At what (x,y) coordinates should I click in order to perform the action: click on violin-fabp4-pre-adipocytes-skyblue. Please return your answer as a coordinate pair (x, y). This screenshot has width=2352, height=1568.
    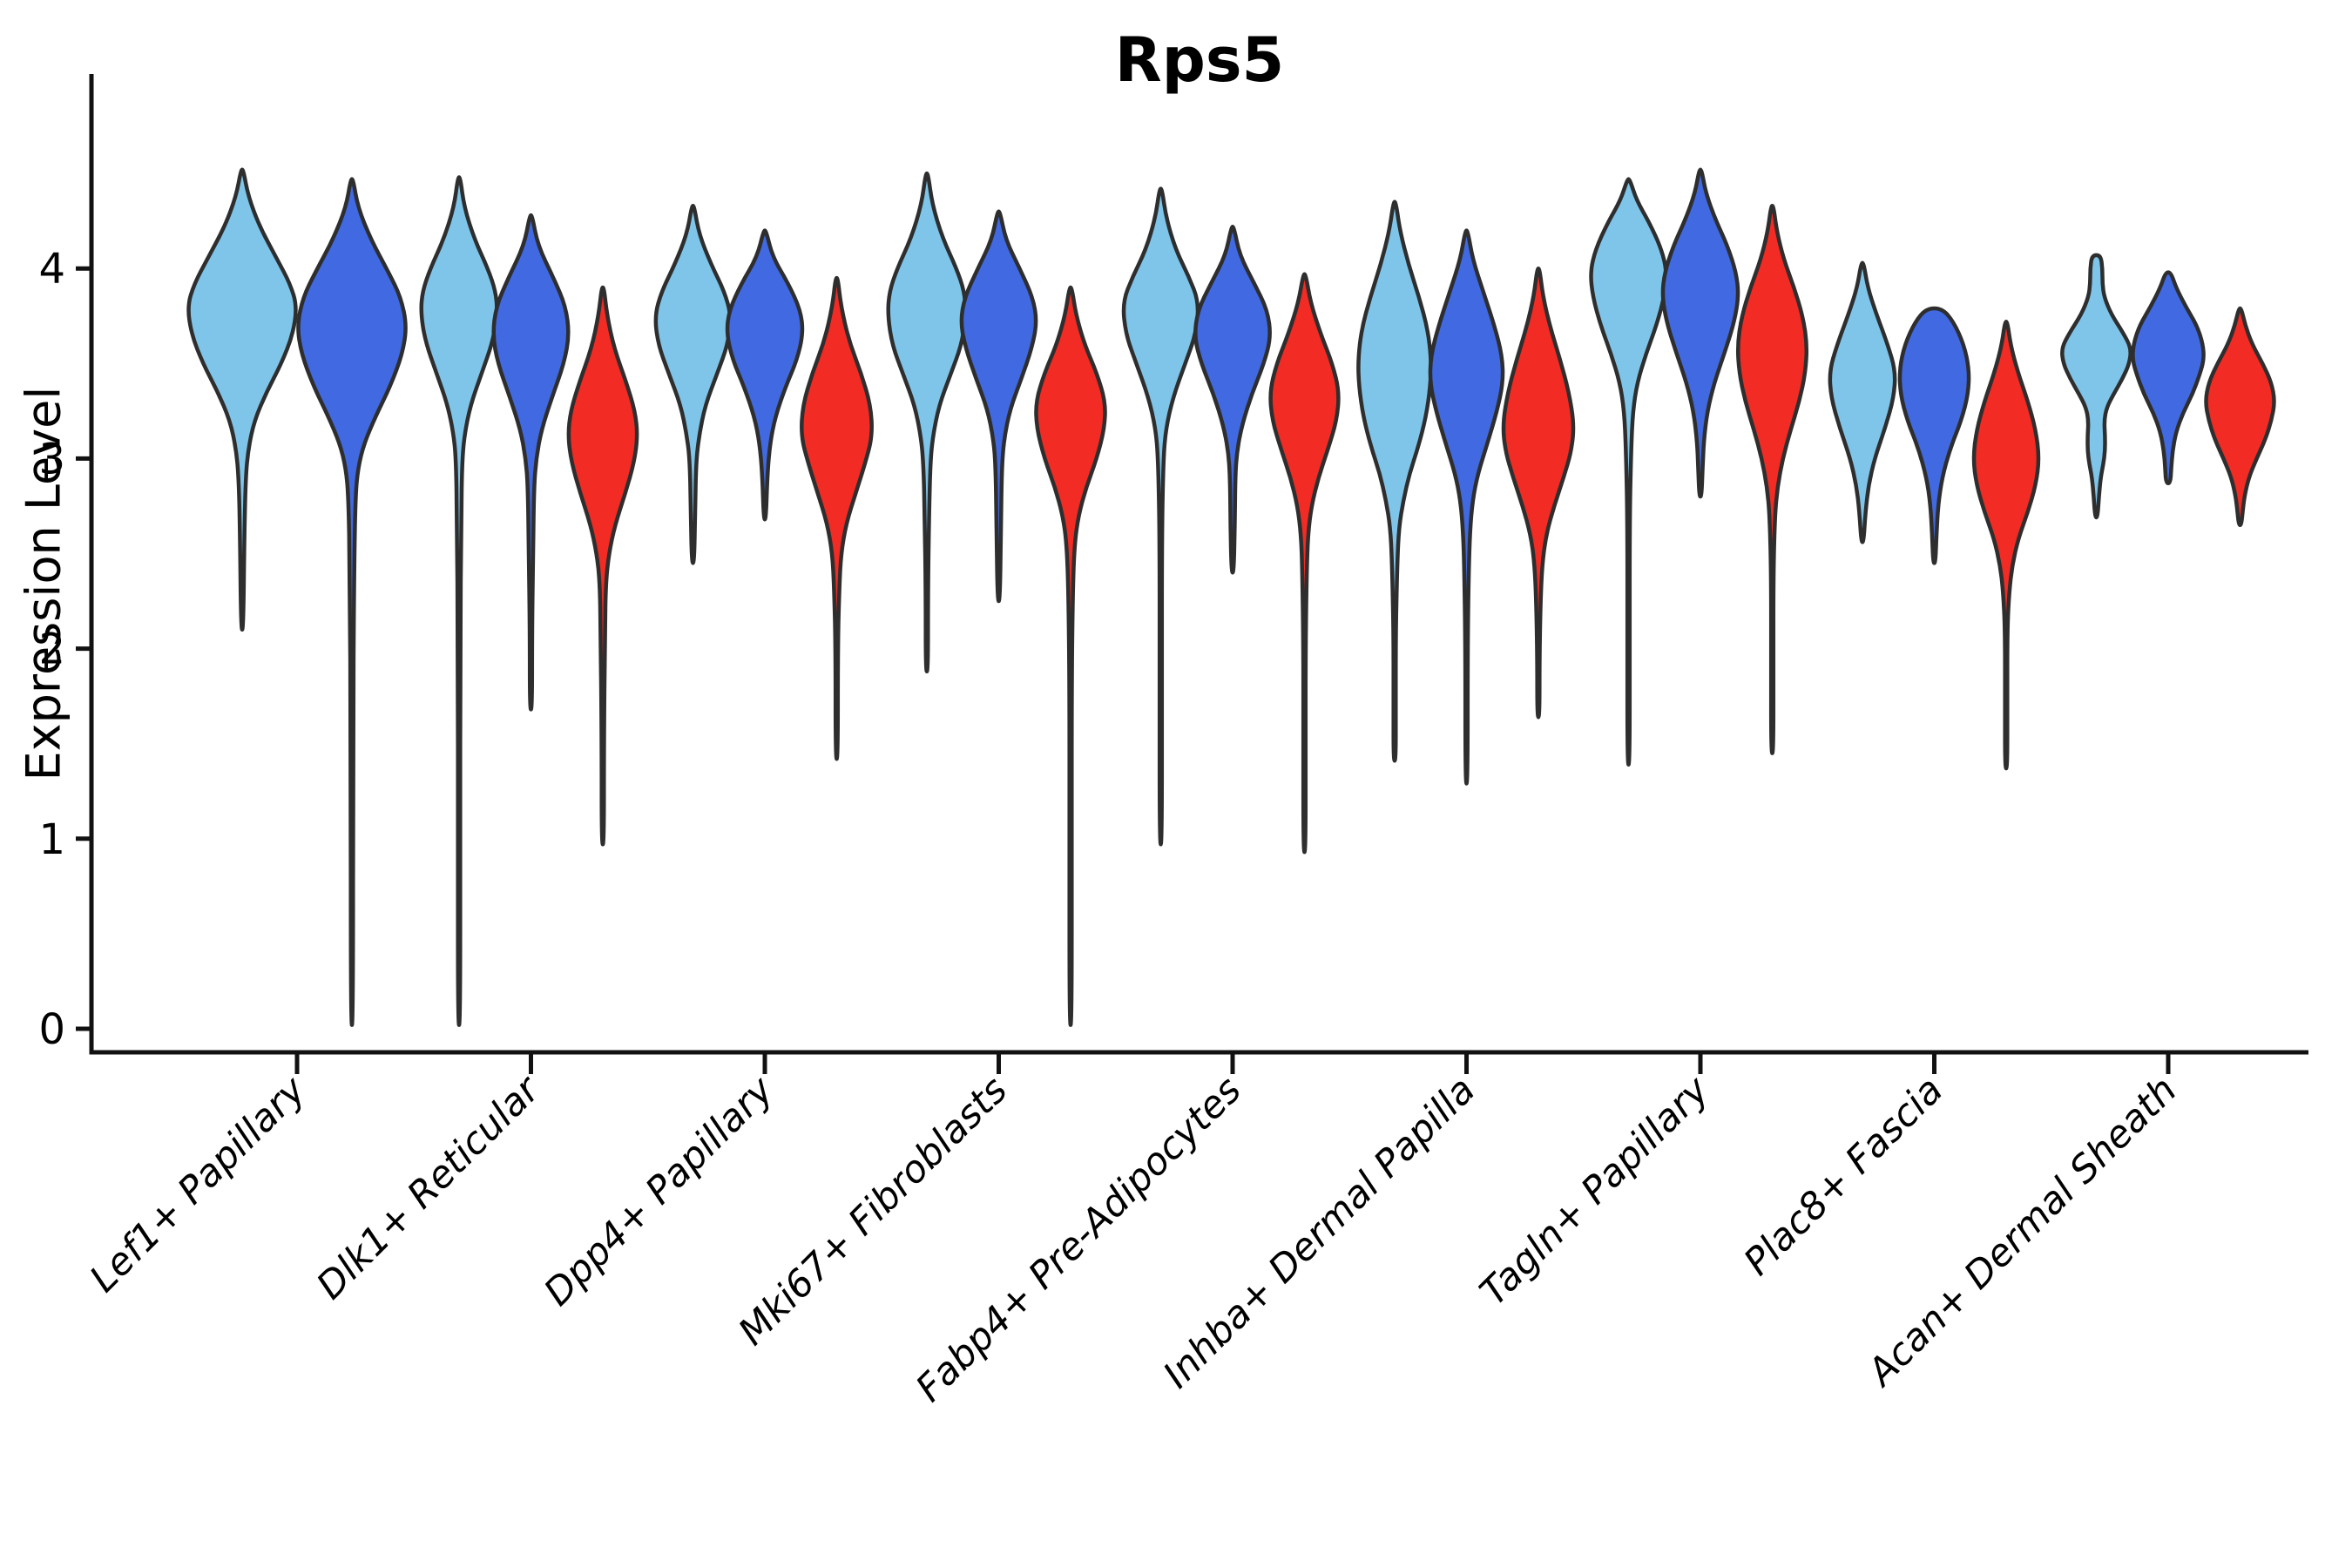
    Looking at the image, I should click on (1160, 516).